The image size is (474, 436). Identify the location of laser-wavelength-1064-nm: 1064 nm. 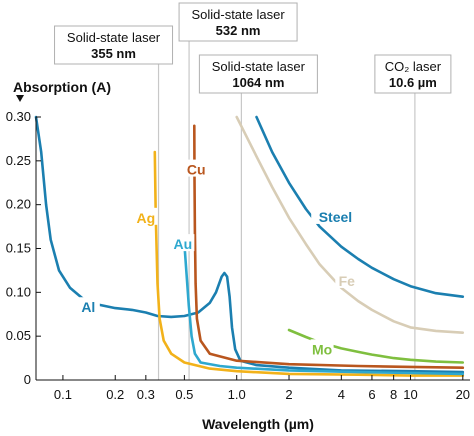
(258, 82).